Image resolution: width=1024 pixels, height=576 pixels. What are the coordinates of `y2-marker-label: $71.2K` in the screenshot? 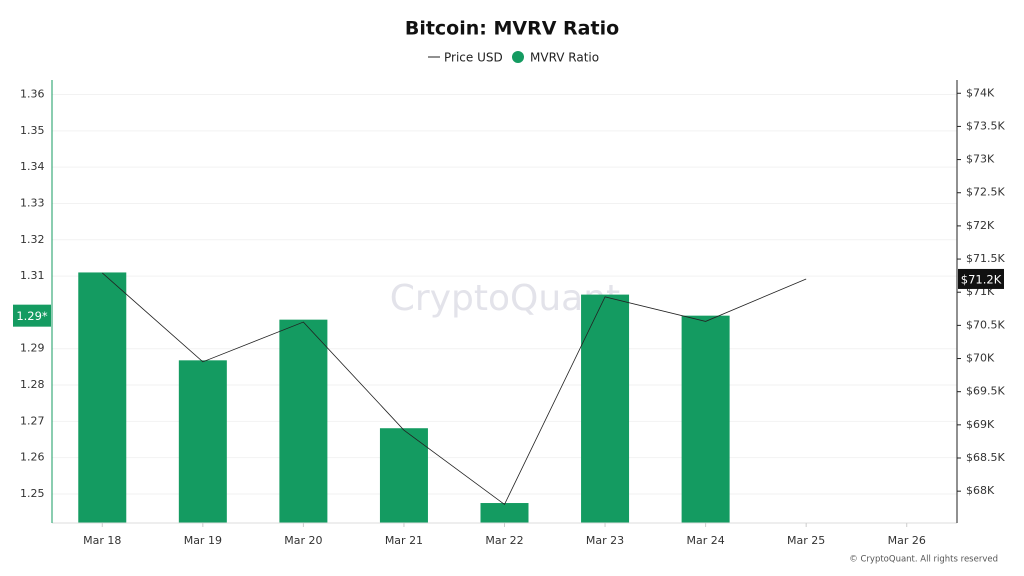 It's located at (981, 279).